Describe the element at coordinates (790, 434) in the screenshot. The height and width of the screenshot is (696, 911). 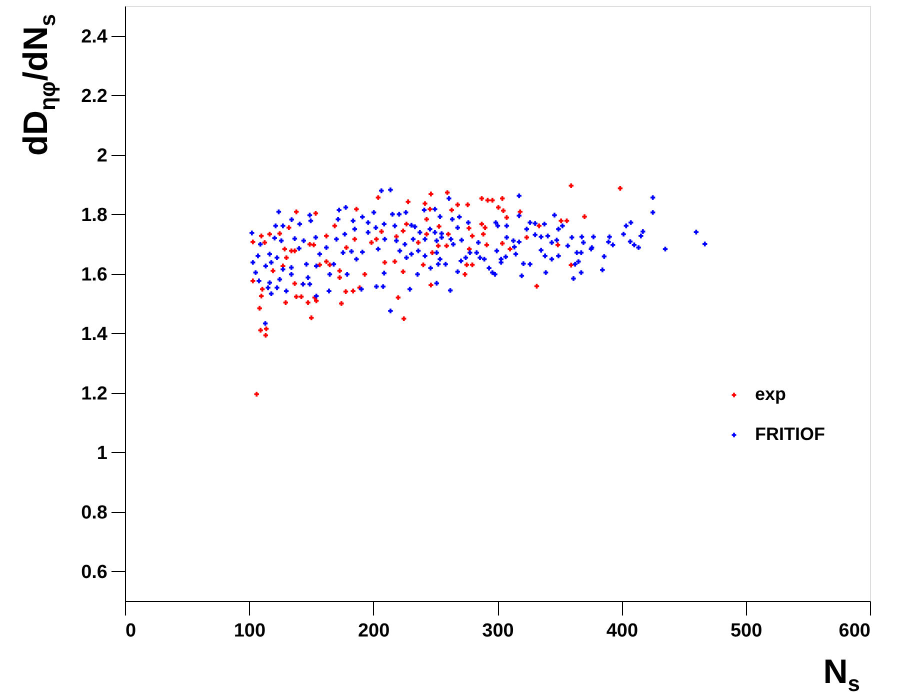
I see `legend-label: FRITIOF` at that location.